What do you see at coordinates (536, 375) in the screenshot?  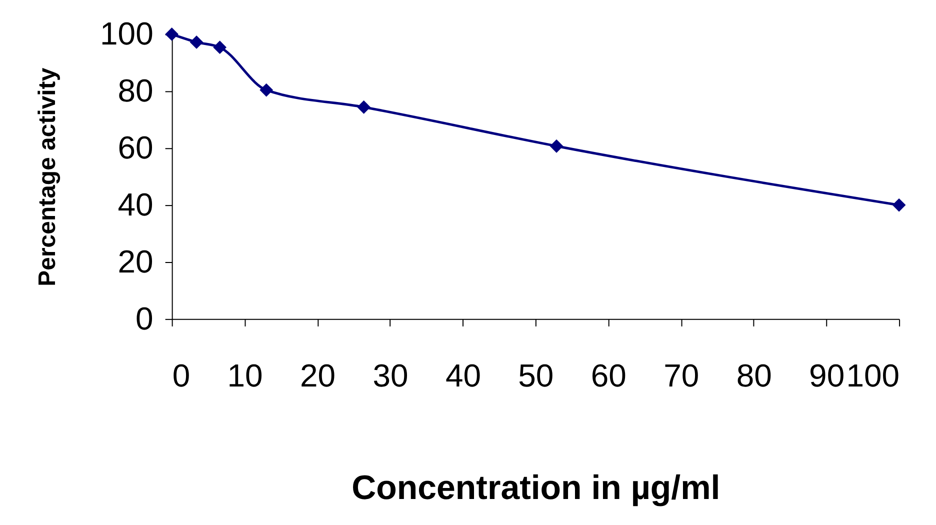 I see `x-tick-label: 50` at bounding box center [536, 375].